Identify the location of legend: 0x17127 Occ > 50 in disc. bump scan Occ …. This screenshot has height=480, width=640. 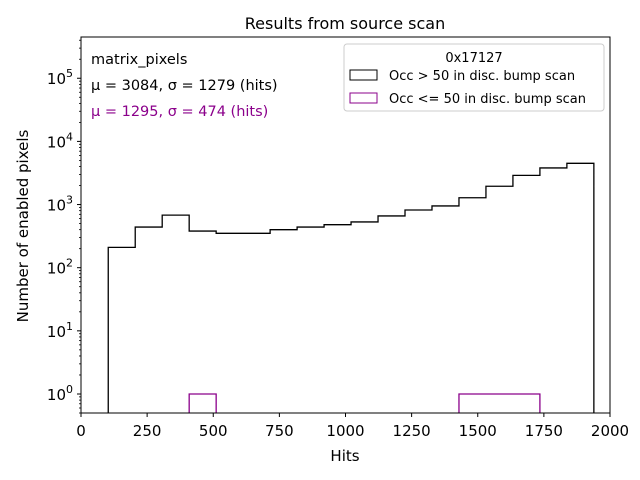
(474, 77).